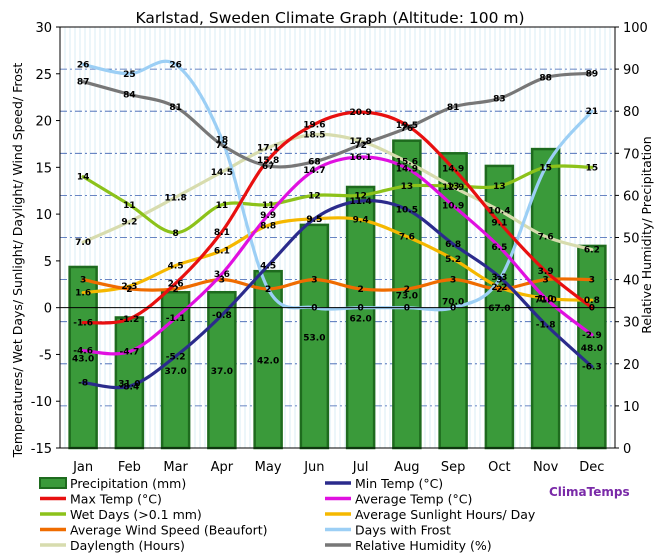  What do you see at coordinates (314, 136) in the screenshot?
I see `daylength-hours-label: 18.5` at bounding box center [314, 136].